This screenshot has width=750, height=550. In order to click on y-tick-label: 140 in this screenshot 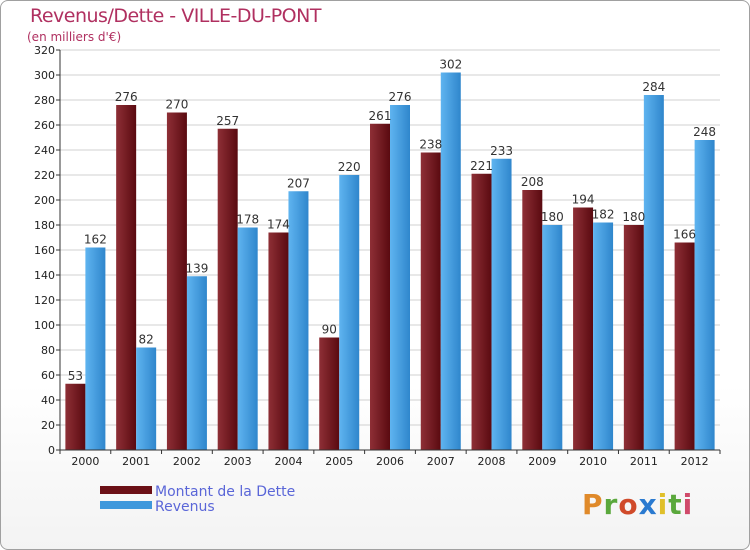, I will do `click(44, 275)`.